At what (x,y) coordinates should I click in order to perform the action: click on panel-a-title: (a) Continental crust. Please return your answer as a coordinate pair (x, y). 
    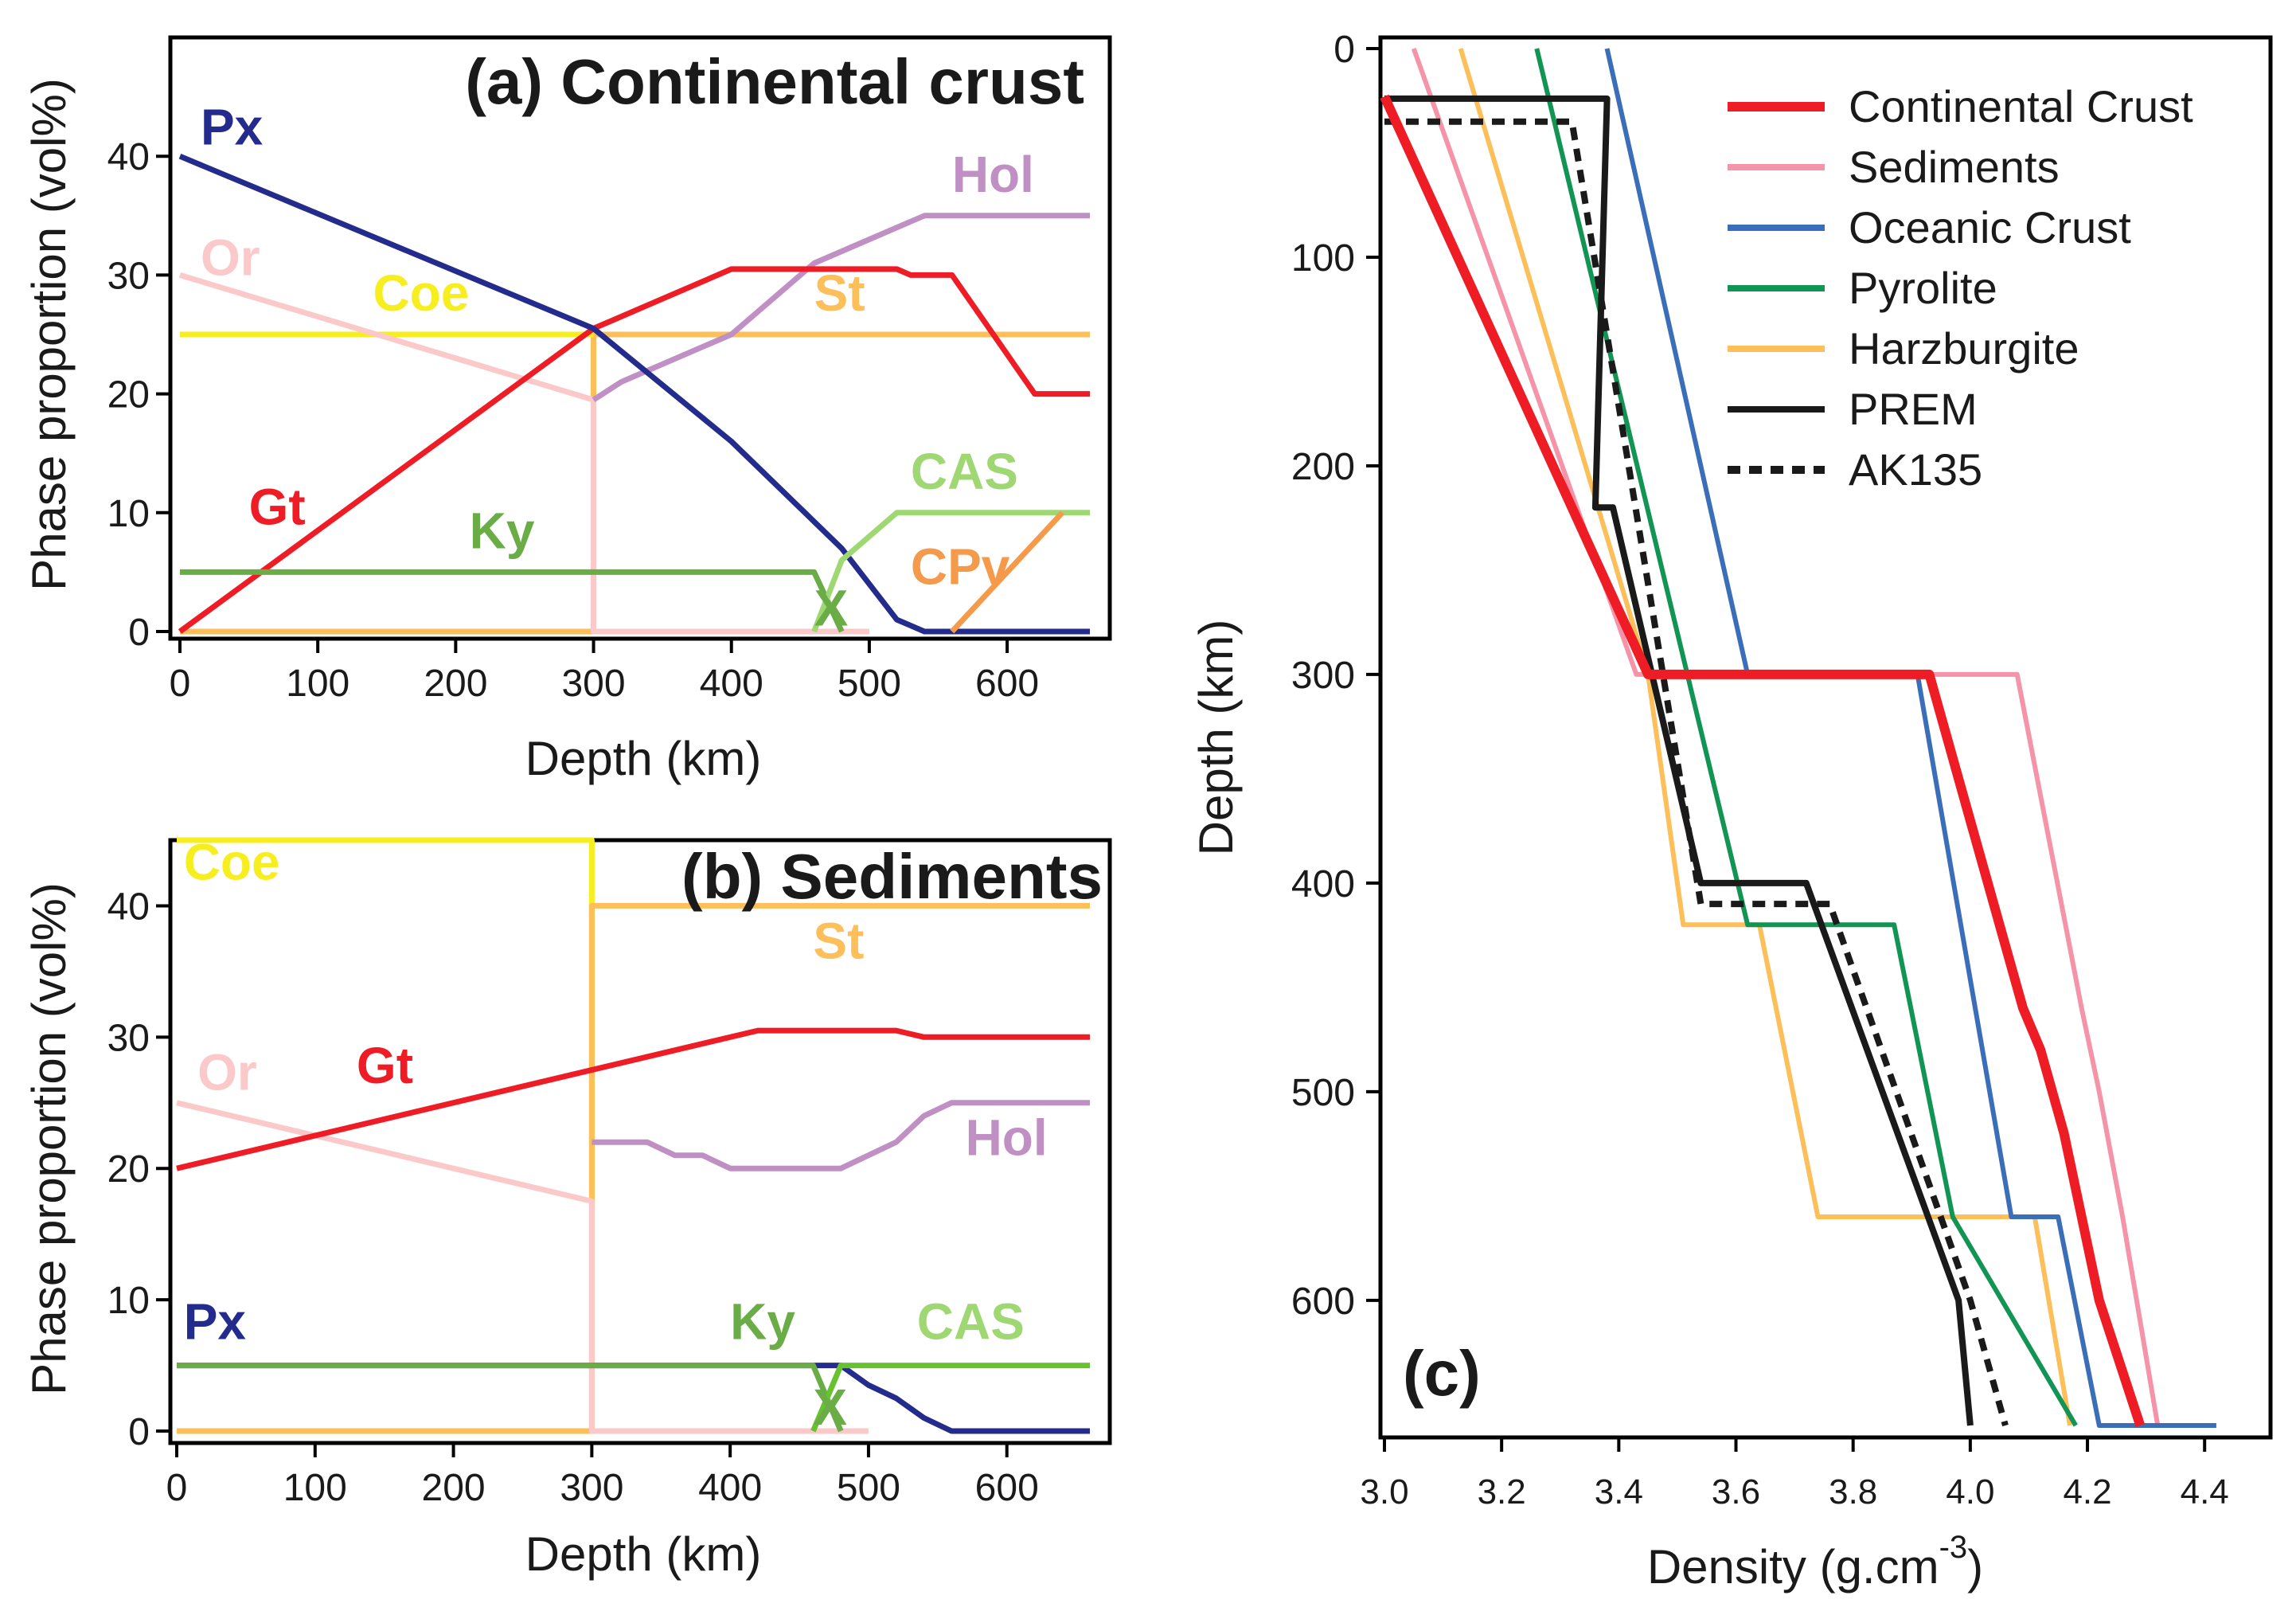
    Looking at the image, I should click on (774, 82).